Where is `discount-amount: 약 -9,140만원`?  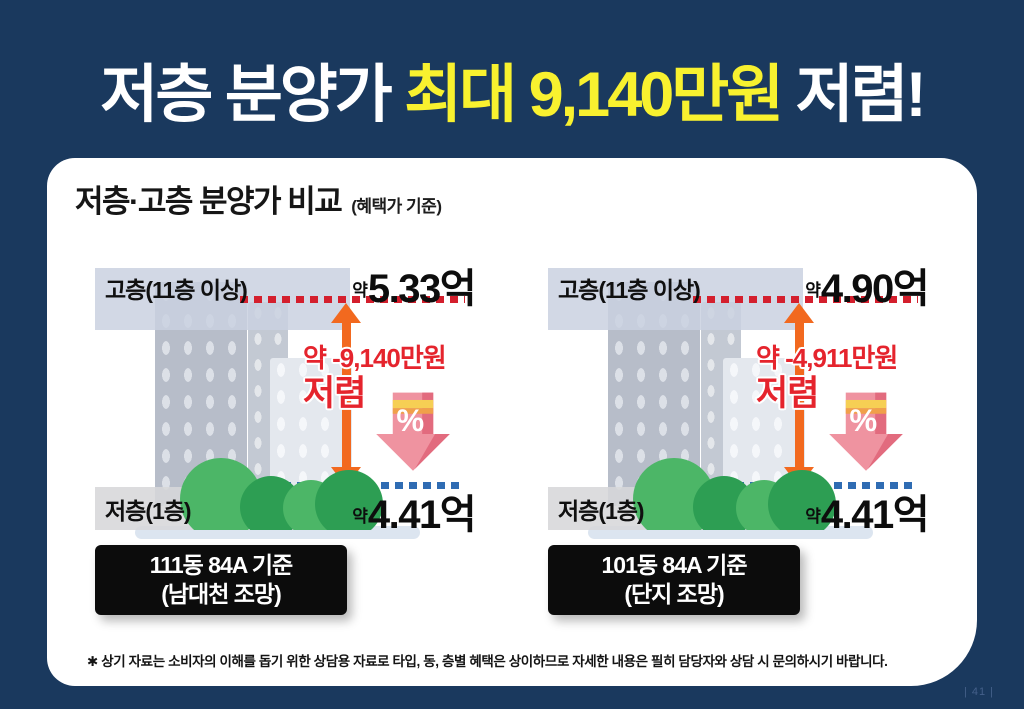
discount-amount: 약 -9,140만원 is located at coordinates (375, 358).